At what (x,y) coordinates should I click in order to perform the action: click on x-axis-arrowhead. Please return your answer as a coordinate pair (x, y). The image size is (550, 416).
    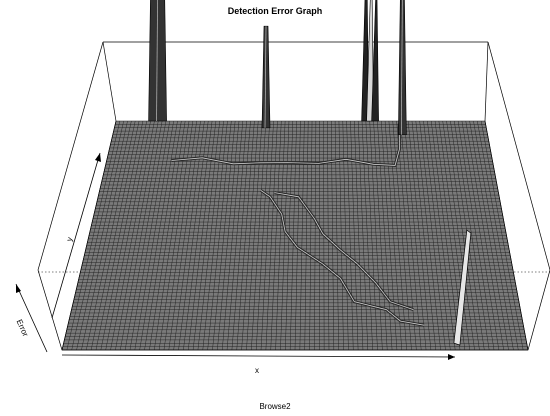
    Looking at the image, I should click on (451, 357).